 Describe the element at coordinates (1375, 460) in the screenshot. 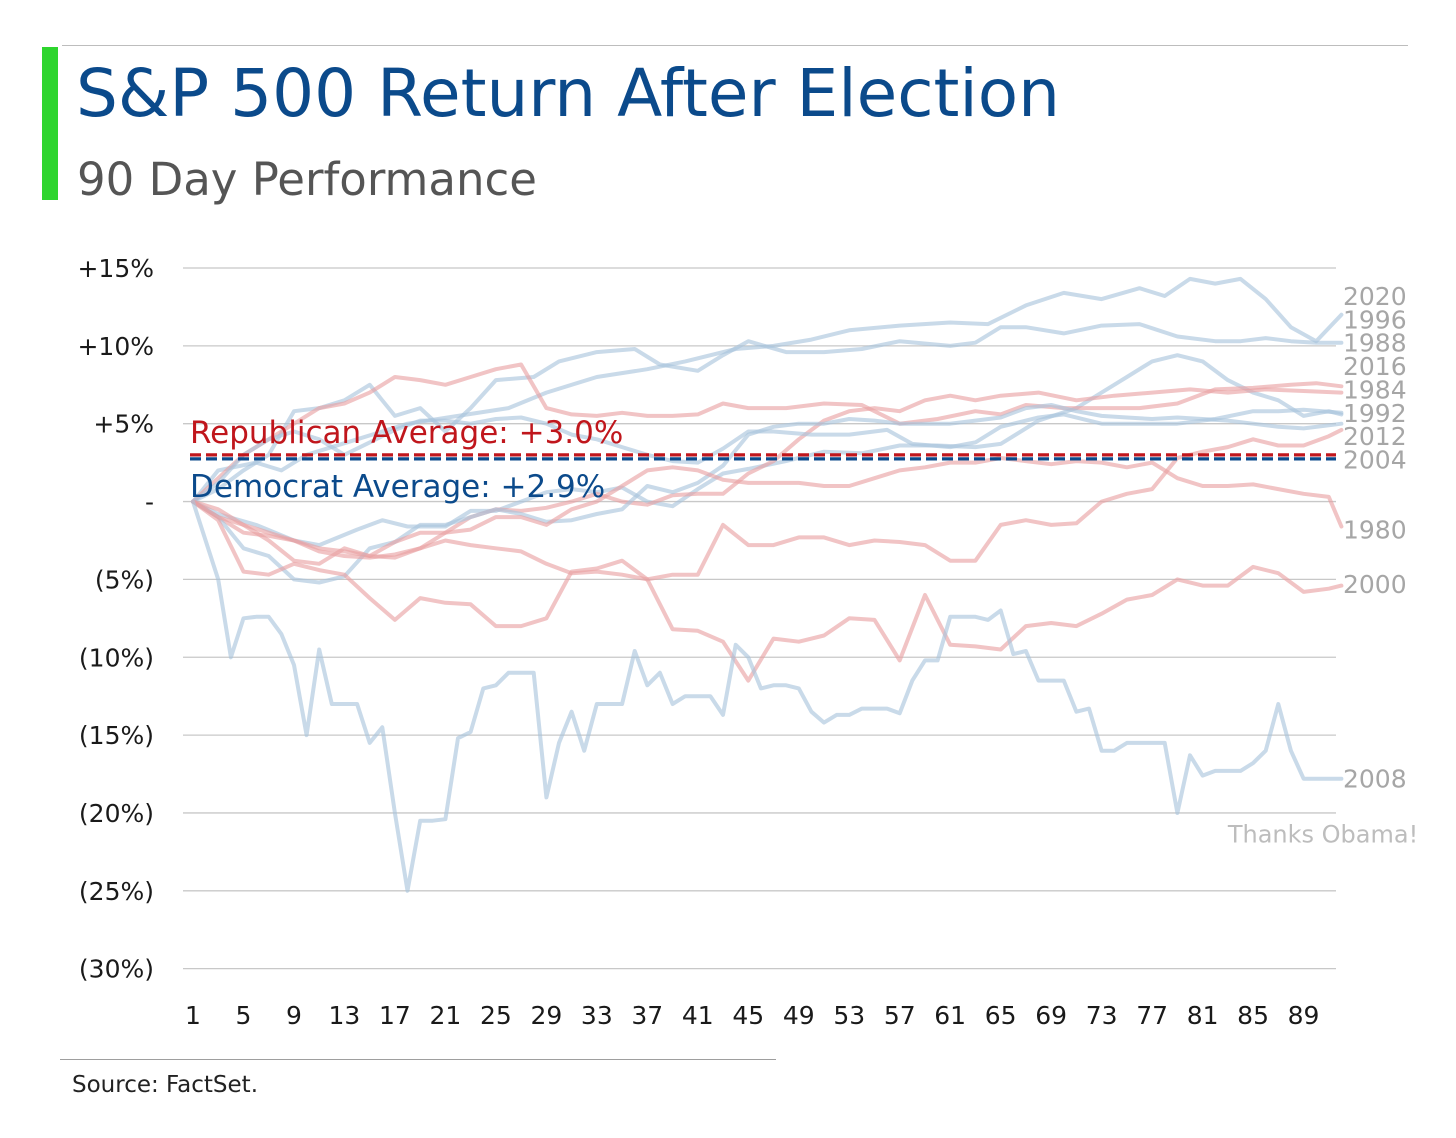

I see `series-label-2004: 2004` at that location.